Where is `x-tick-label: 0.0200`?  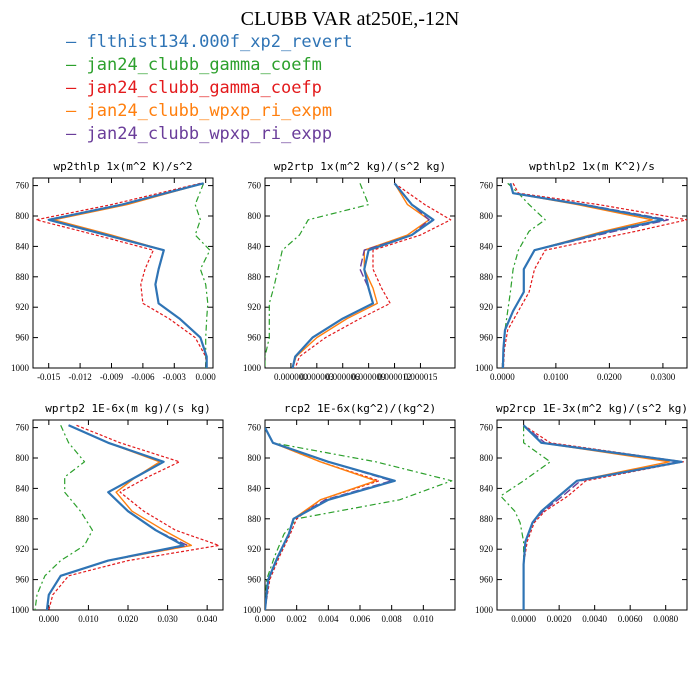
x-tick-label: 0.0200 is located at coordinates (609, 377).